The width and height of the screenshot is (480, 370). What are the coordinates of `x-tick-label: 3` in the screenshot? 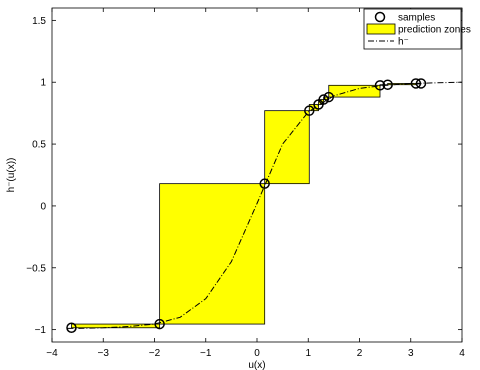 It's located at (411, 353).